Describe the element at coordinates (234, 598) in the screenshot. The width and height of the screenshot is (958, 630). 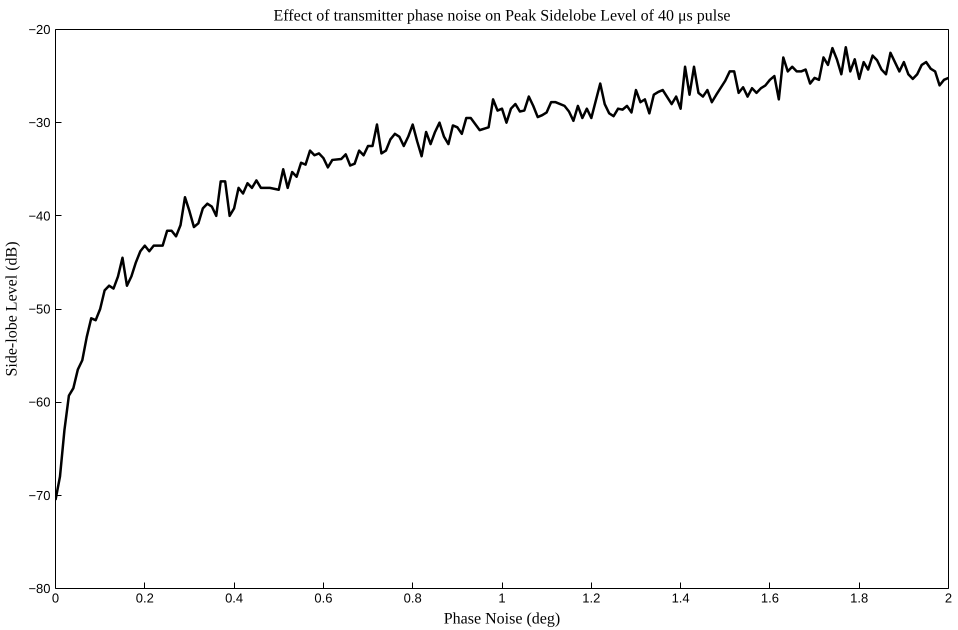
I see `x-tick-label: 0.4` at that location.